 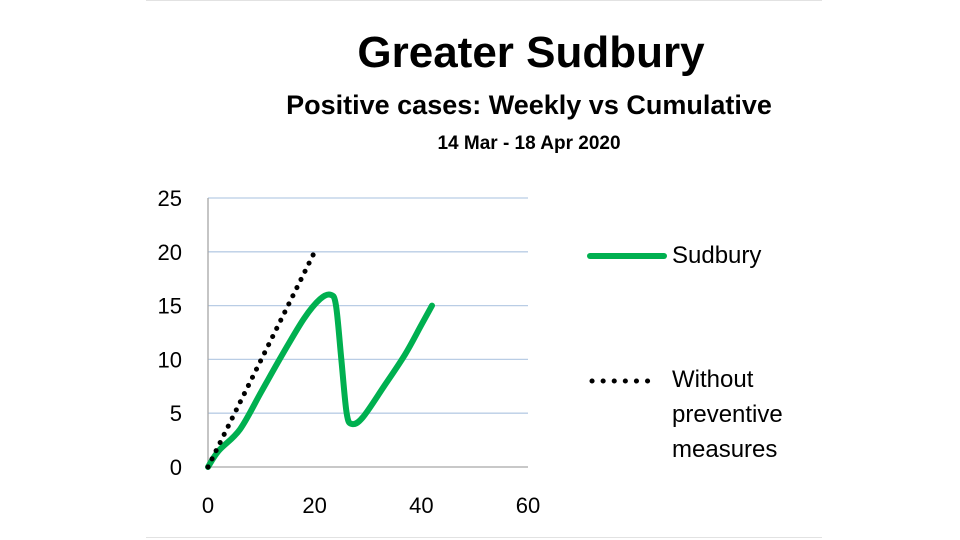 I want to click on x-tick-label: 0, so click(x=208, y=505).